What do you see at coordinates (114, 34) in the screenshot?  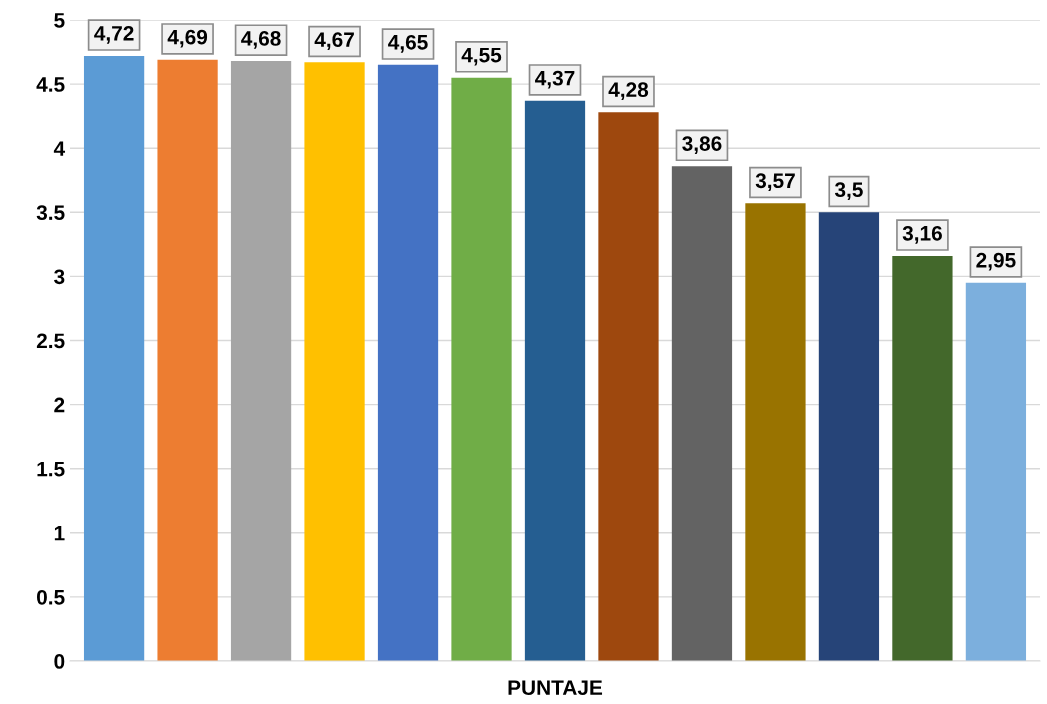 I see `data-label: 4,72` at bounding box center [114, 34].